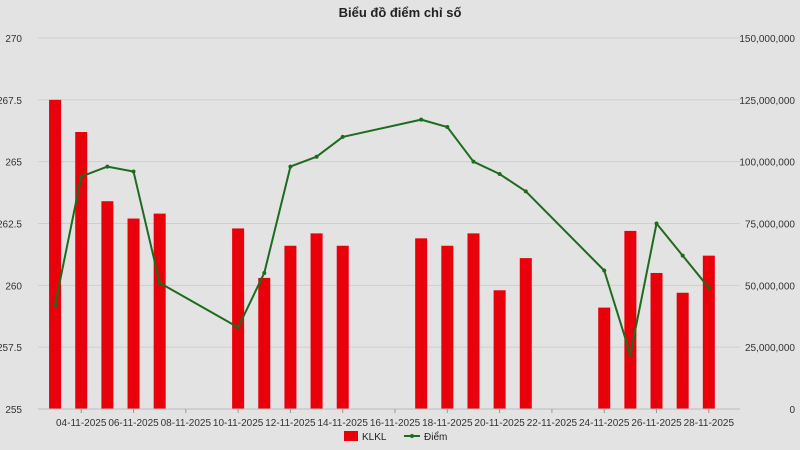 The image size is (800, 450). I want to click on x-tick-label: 20-11-2025, so click(499, 423).